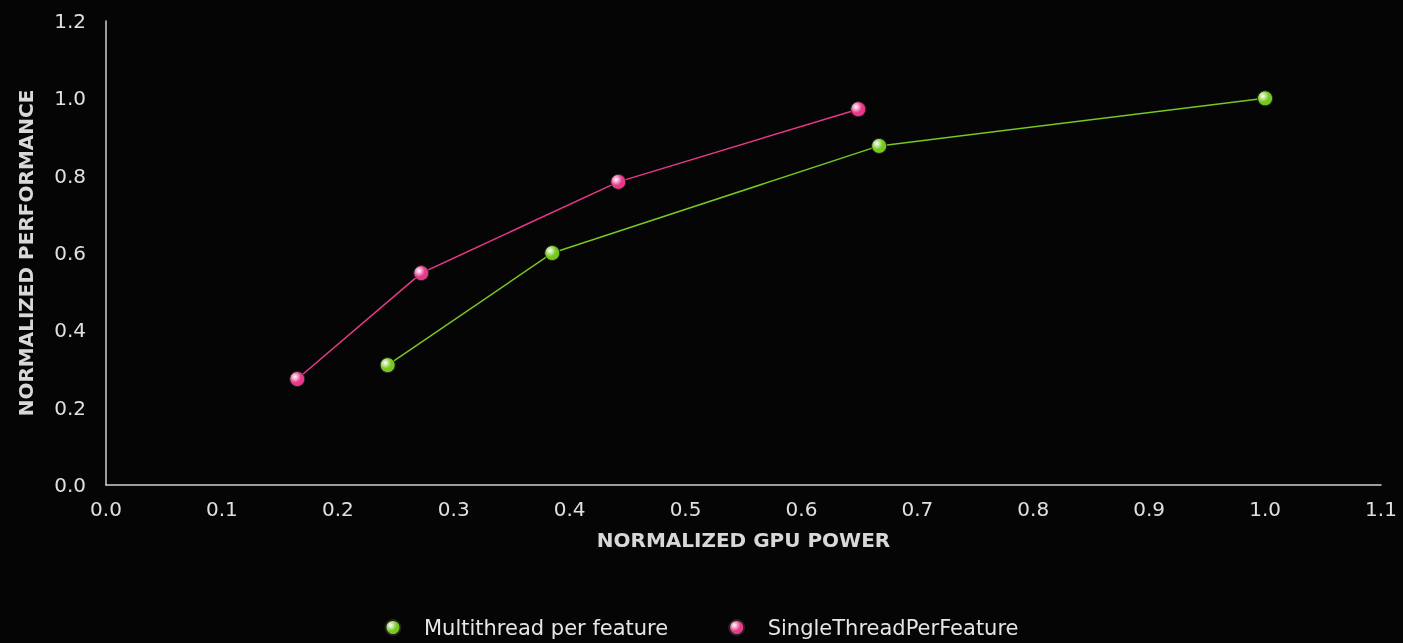 Image resolution: width=1403 pixels, height=643 pixels. What do you see at coordinates (222, 509) in the screenshot?
I see `x-tick-label: 0.1` at bounding box center [222, 509].